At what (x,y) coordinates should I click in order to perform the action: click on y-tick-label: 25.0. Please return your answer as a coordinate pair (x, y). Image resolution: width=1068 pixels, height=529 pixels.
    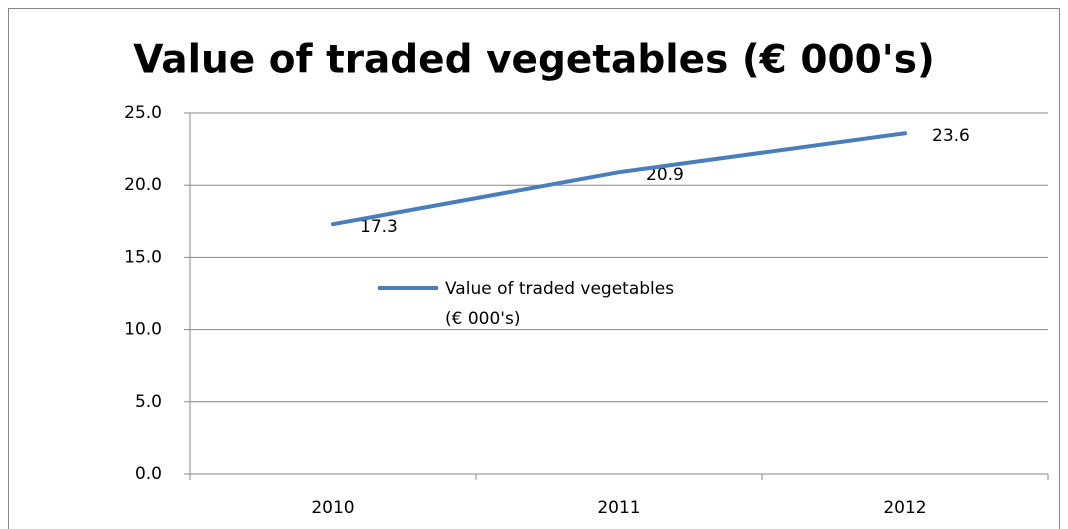
    Looking at the image, I should click on (143, 113).